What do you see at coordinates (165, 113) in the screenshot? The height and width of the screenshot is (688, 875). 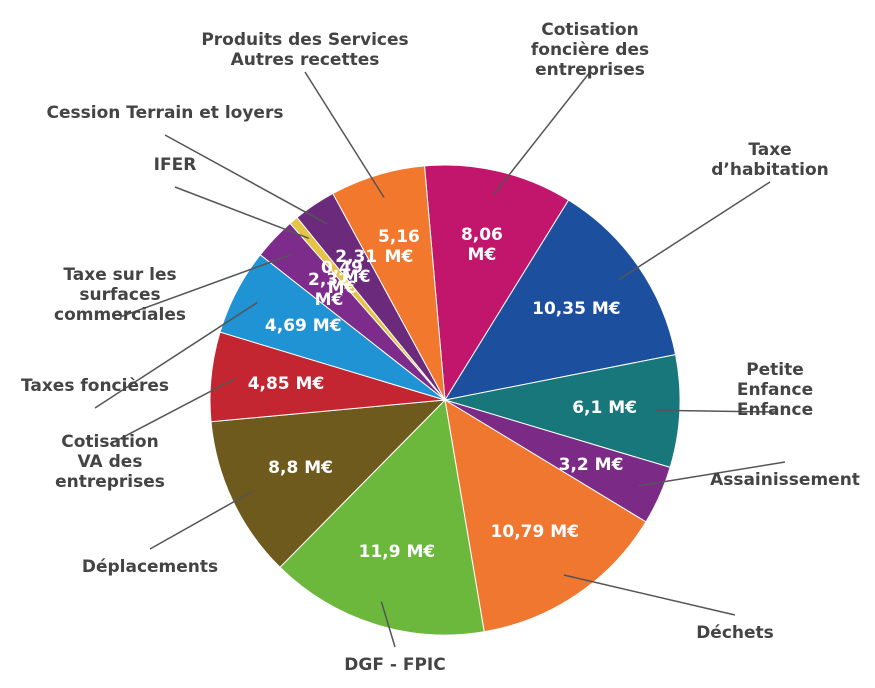 I see `slice-label: Cession Terrain et loyers` at bounding box center [165, 113].